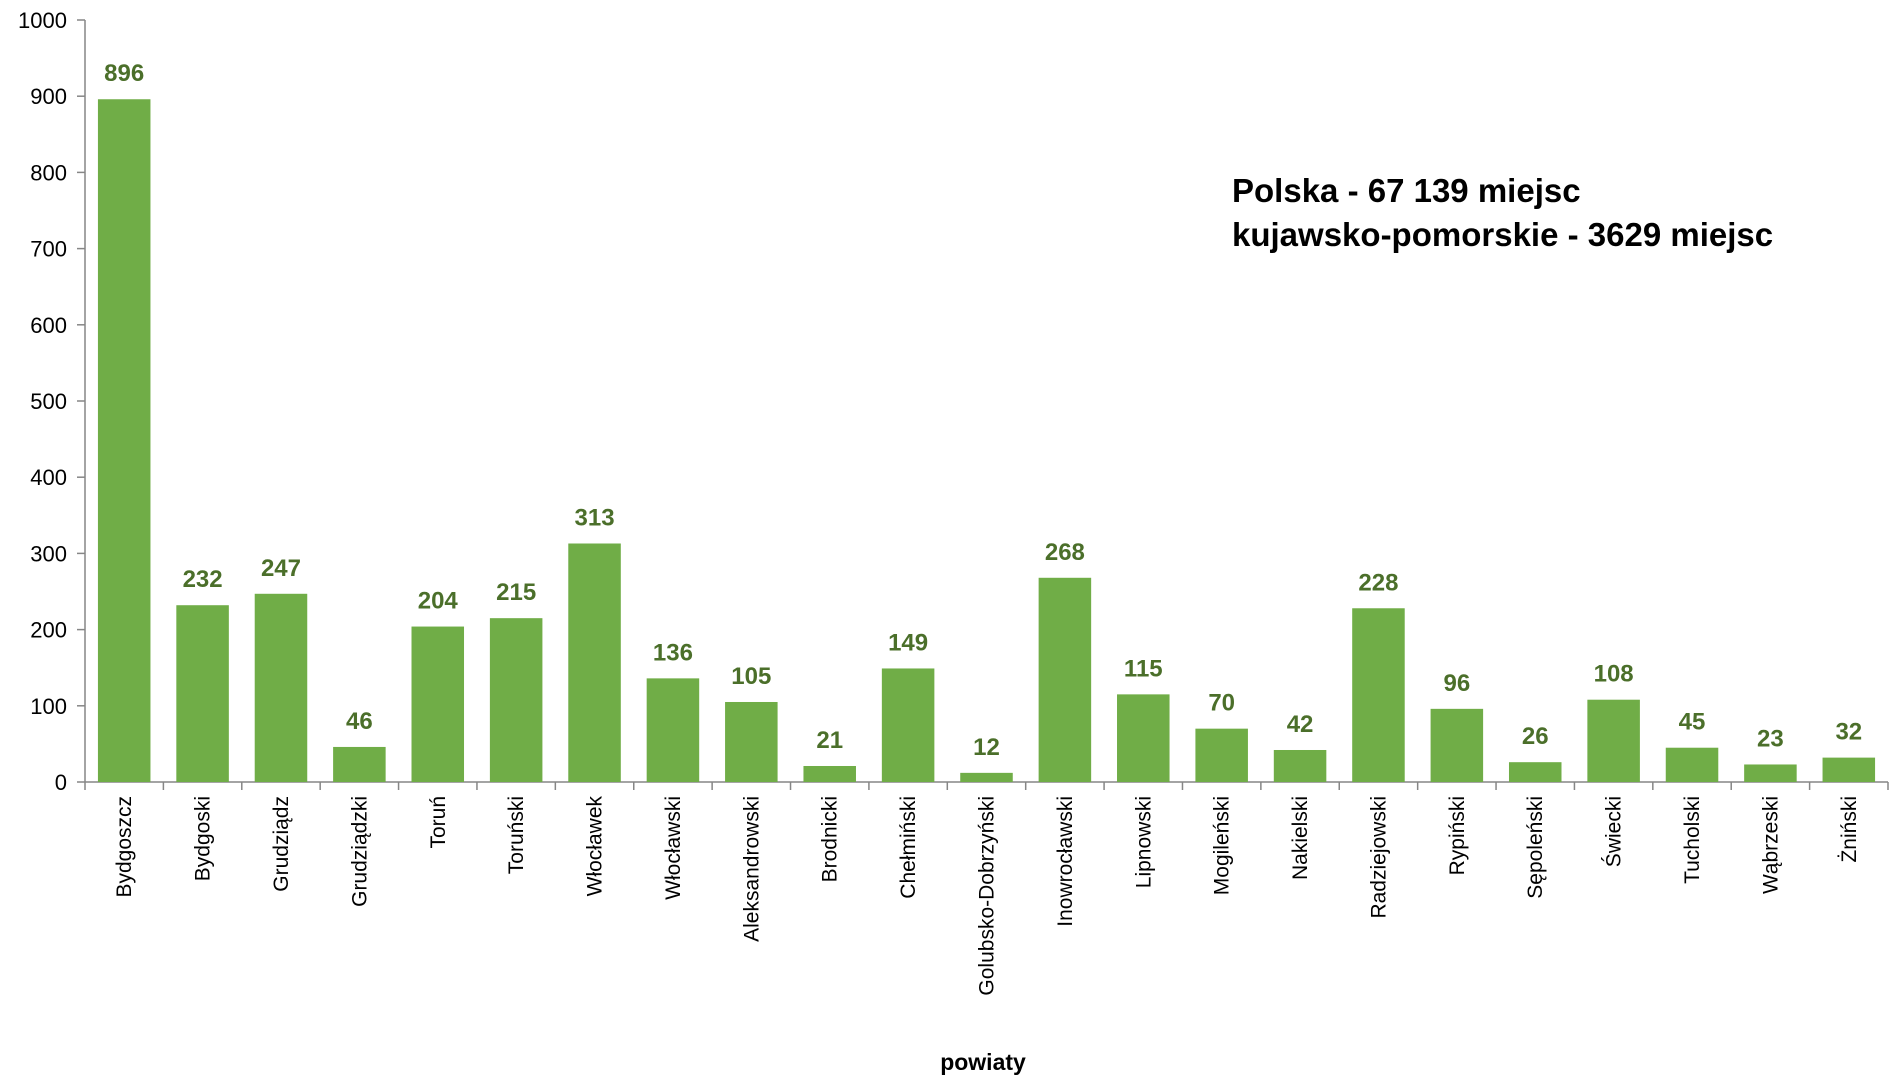 Image resolution: width=1892 pixels, height=1077 pixels. Describe the element at coordinates (1065, 552) in the screenshot. I see `data-label: 268` at that location.